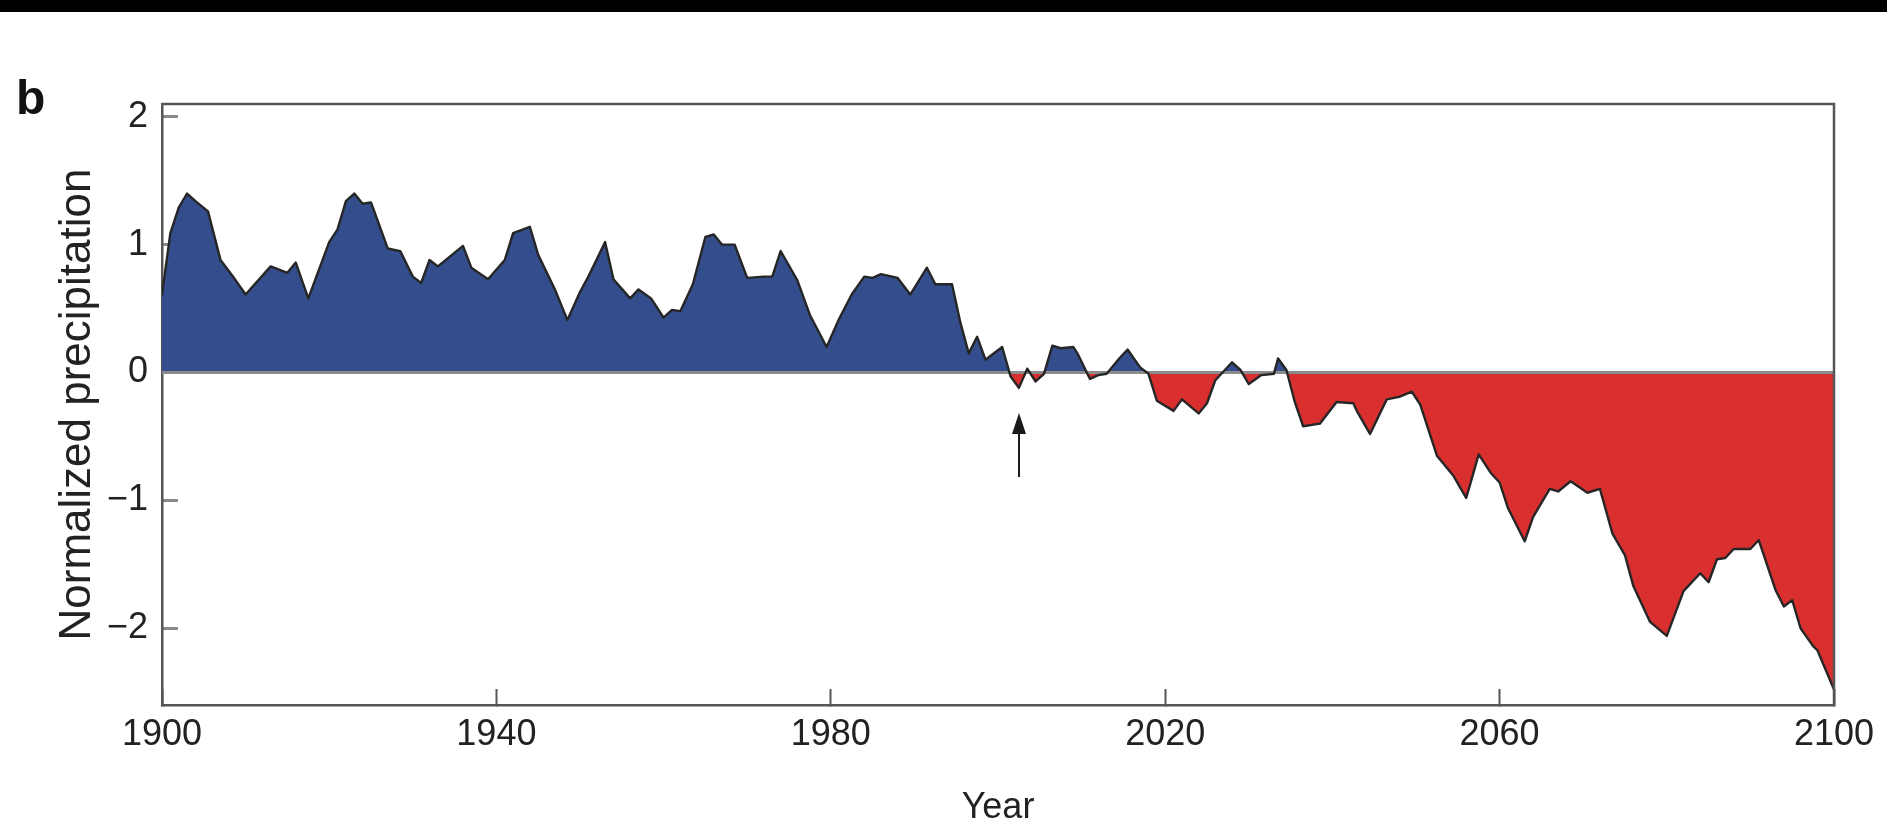  What do you see at coordinates (1165, 732) in the screenshot?
I see `x-tick-label: 2020` at bounding box center [1165, 732].